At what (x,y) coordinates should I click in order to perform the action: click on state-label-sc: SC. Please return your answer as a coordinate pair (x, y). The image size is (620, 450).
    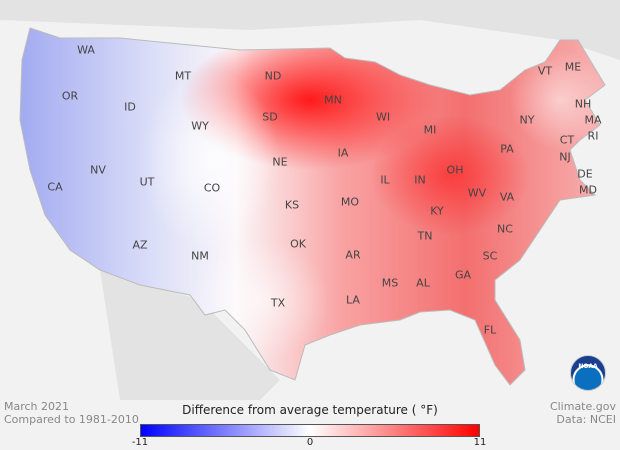
    Looking at the image, I should click on (490, 256).